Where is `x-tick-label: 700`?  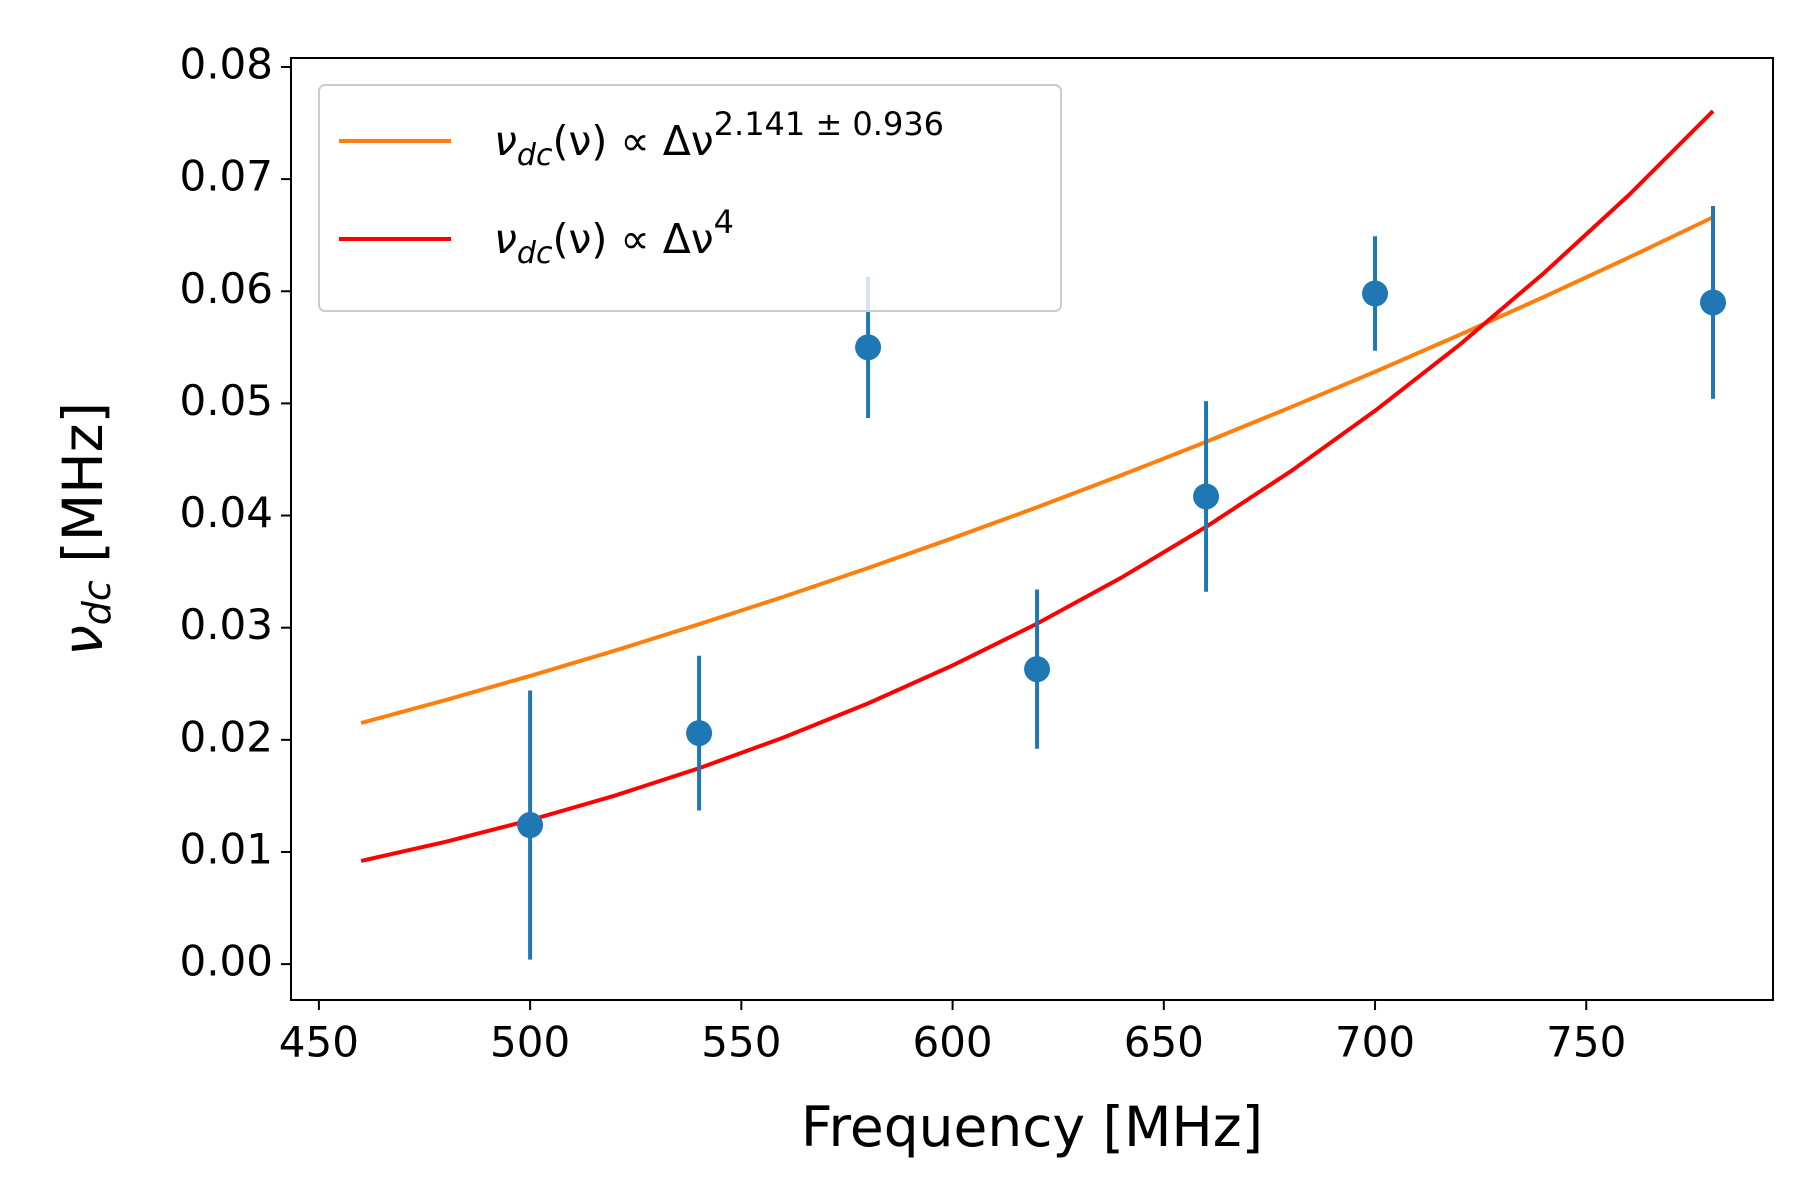 x-tick-label: 700 is located at coordinates (1375, 1042).